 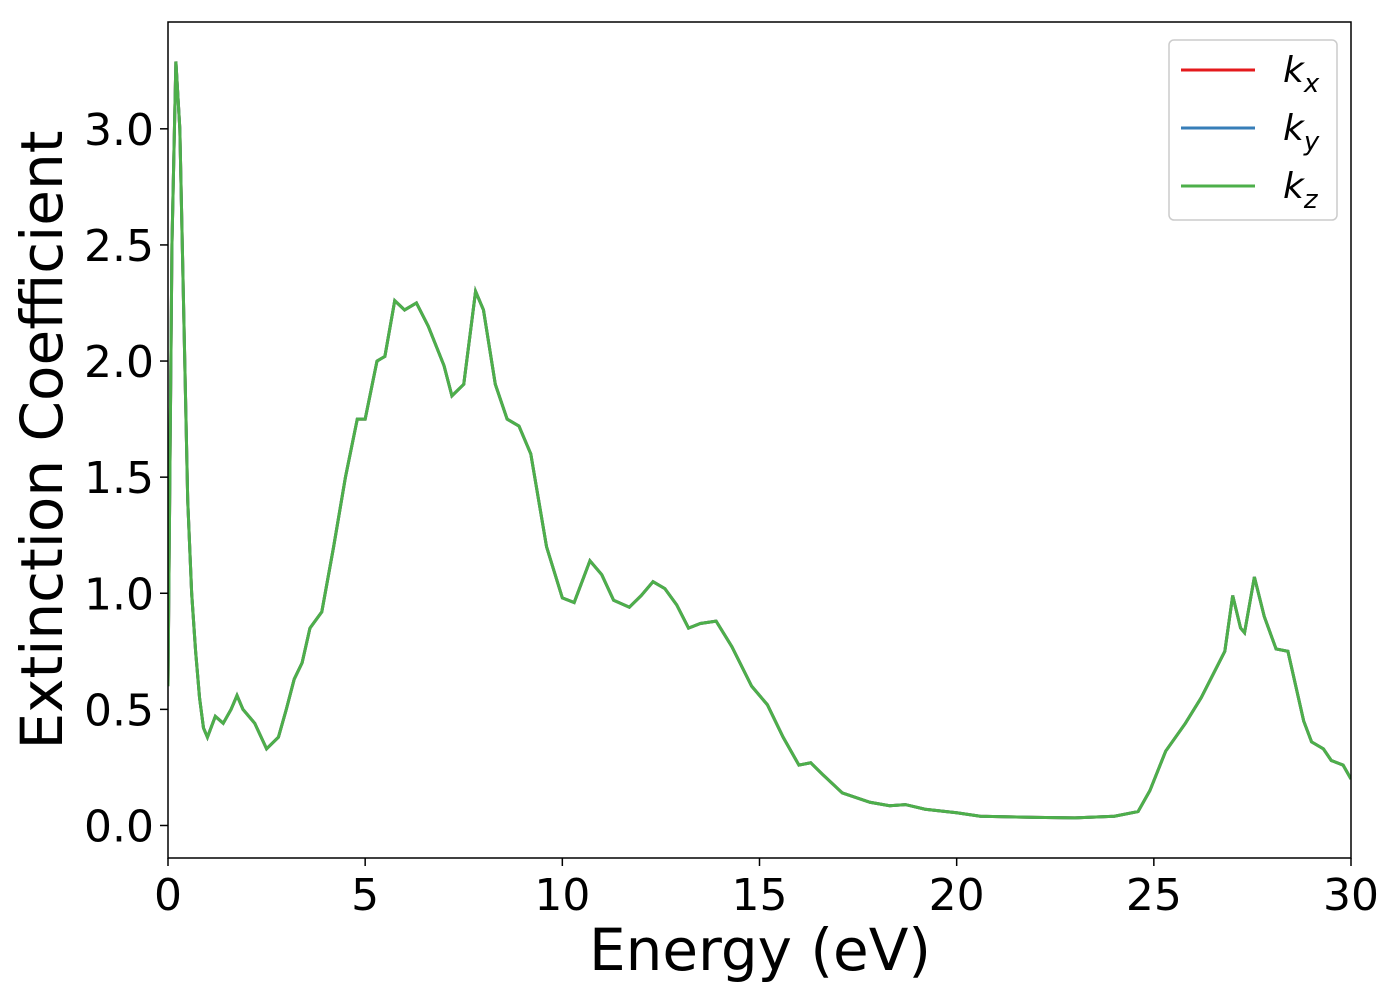 I want to click on legend-label: kx, so click(x=1301, y=74).